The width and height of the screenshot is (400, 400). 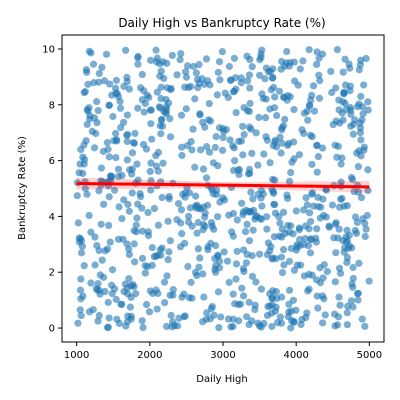 I want to click on x-tick-label: 3000, so click(x=222, y=355).